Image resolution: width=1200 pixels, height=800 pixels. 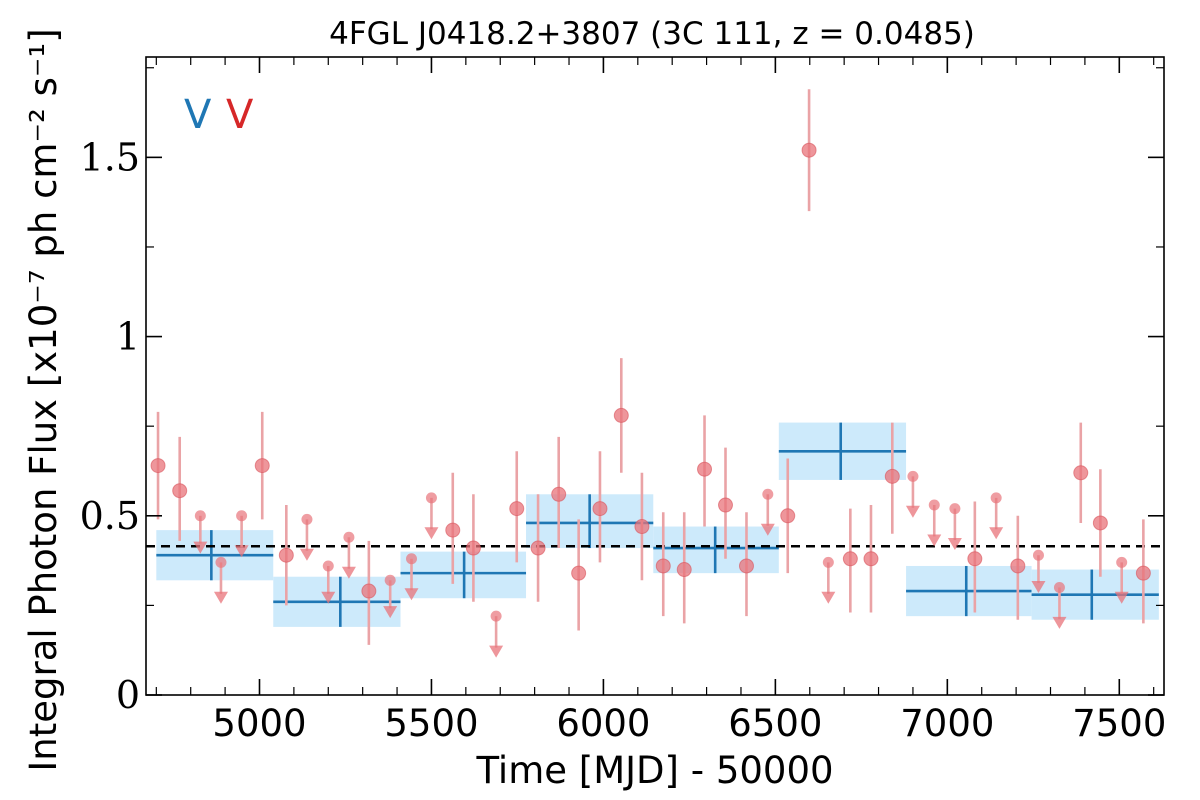 I want to click on y-axis-label: Integral Photon Flux [x10⁻⁷ ph cm⁻² s⁻¹], so click(x=43, y=399).